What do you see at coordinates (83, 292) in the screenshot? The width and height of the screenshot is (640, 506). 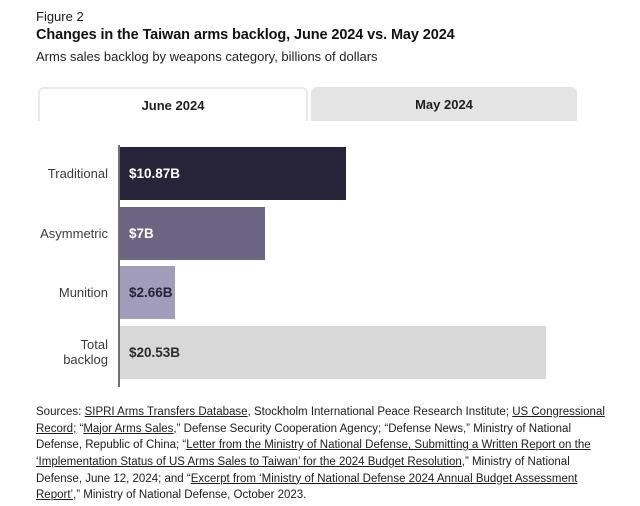 I see `category-label: Munition` at bounding box center [83, 292].